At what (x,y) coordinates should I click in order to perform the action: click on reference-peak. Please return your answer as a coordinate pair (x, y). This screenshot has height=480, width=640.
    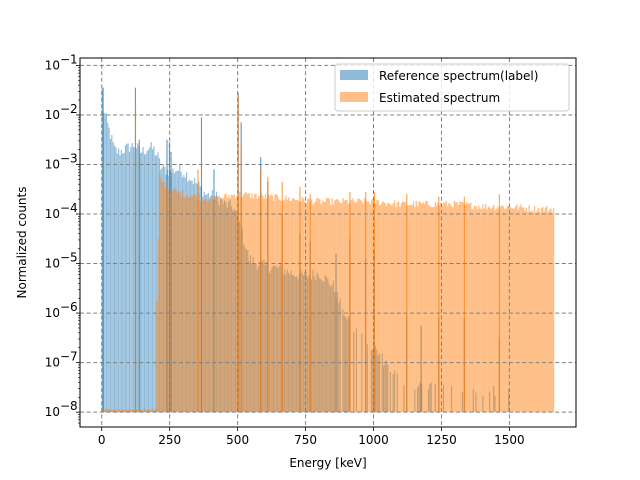
    Looking at the image, I should click on (103, 250).